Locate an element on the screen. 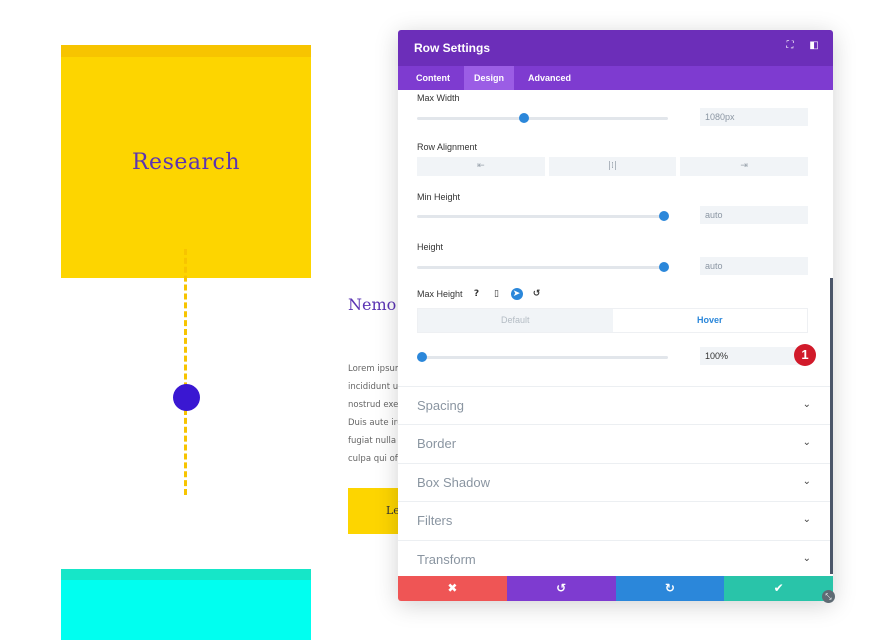 This screenshot has height=640, width=880. max-height-header: Max Height ? ▯ ➤ ↺ is located at coordinates (480, 294).